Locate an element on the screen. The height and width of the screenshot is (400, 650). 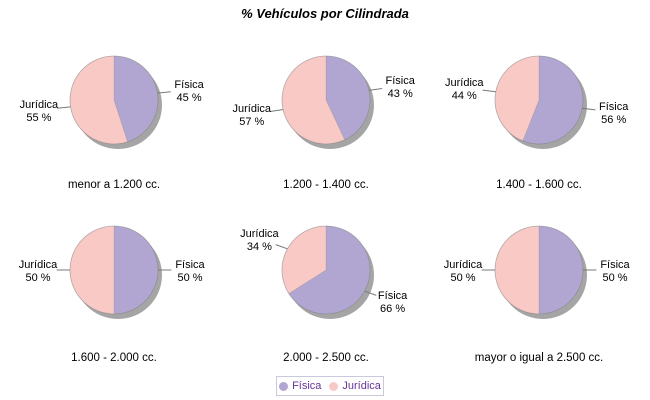
pie-category-label-5: 2.000 - 2.500 cc. is located at coordinates (326, 358).